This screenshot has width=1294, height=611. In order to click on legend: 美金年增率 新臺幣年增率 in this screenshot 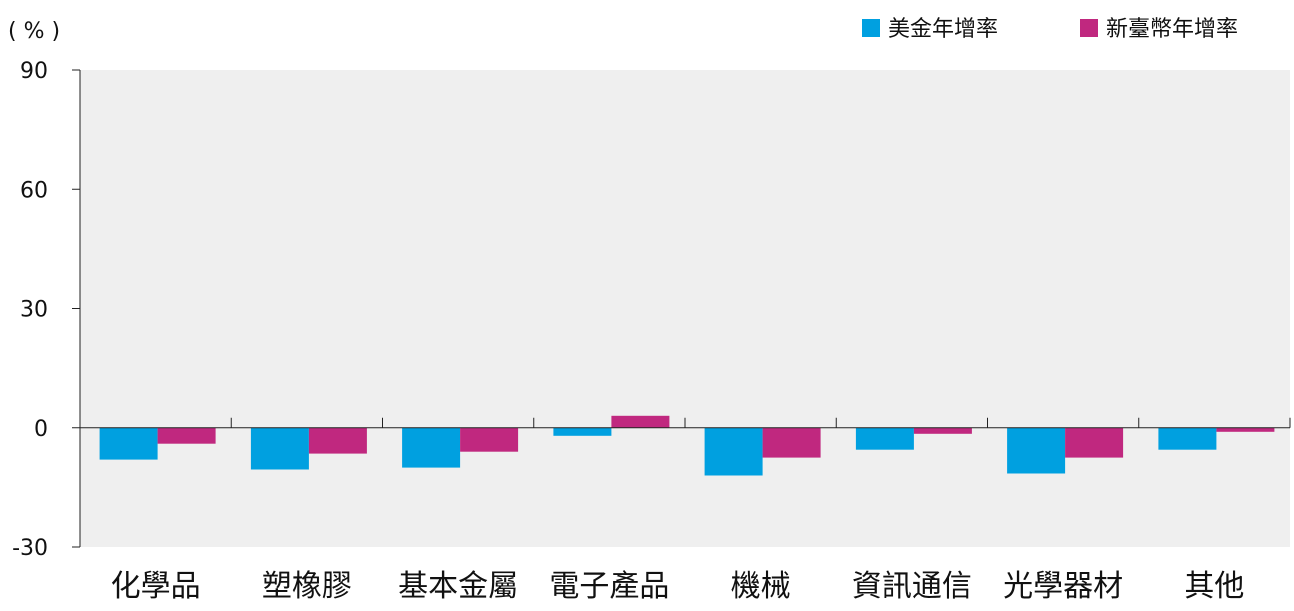, I will do `click(1050, 29)`.